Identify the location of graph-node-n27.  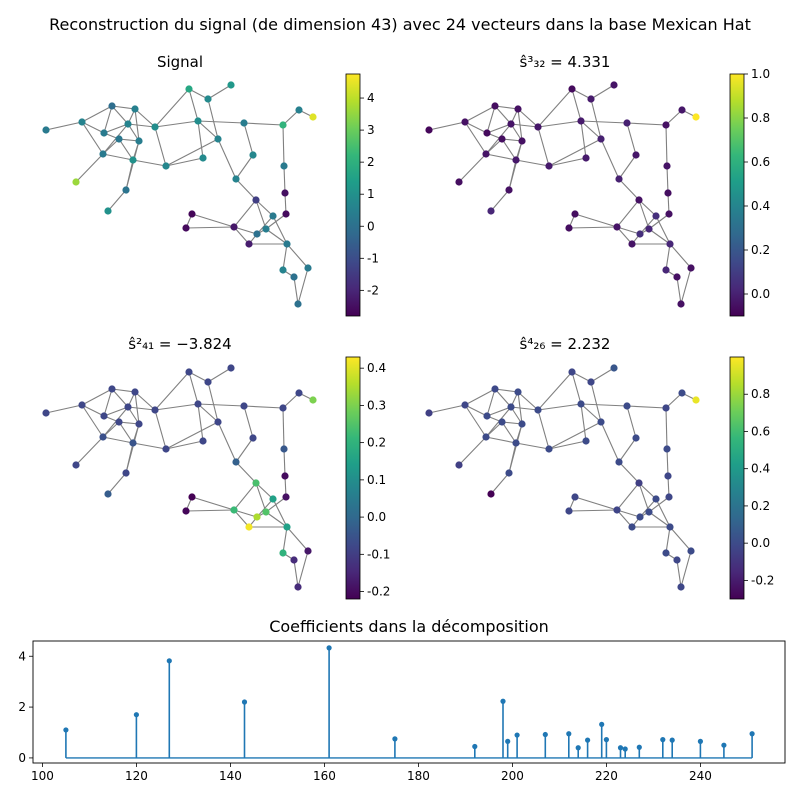
(575, 497).